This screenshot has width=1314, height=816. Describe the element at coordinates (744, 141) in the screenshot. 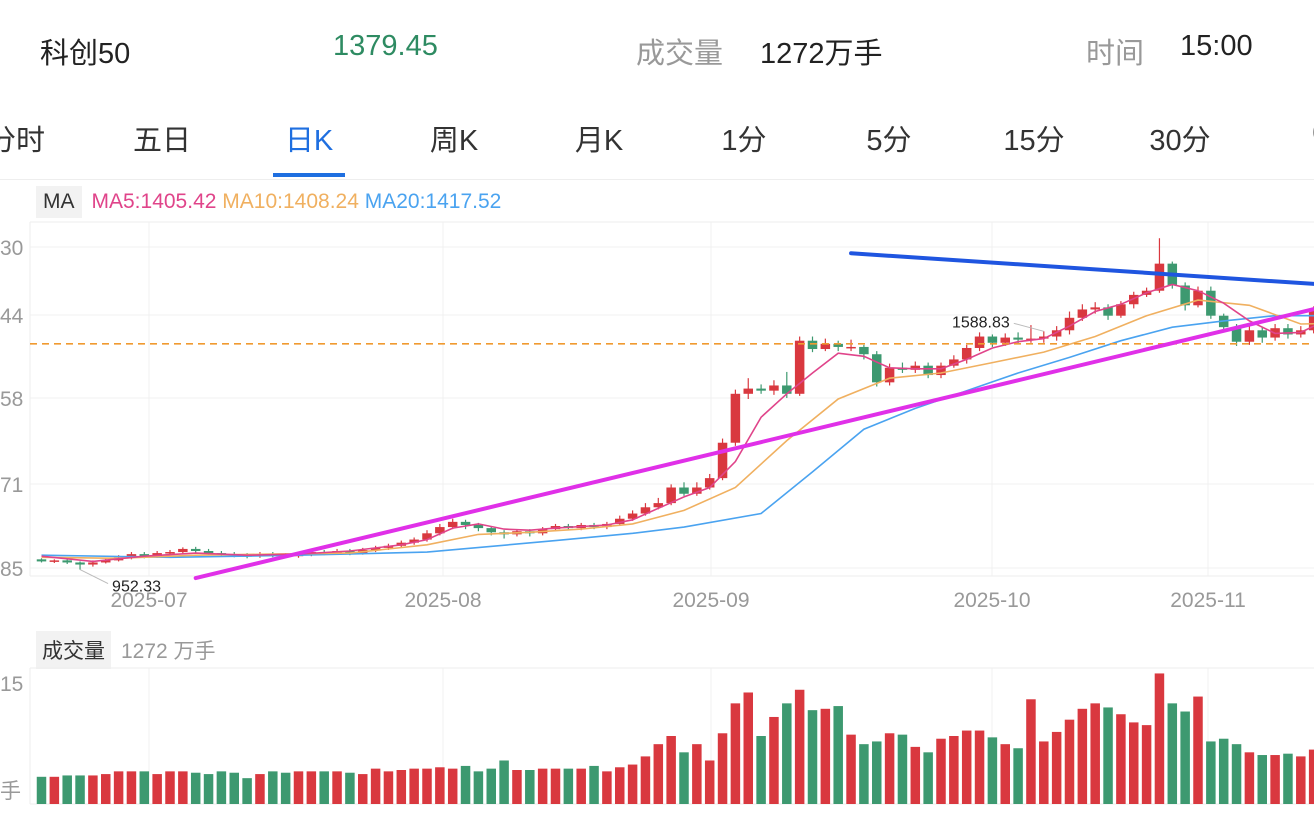

I see `tab-1min: 1分` at that location.